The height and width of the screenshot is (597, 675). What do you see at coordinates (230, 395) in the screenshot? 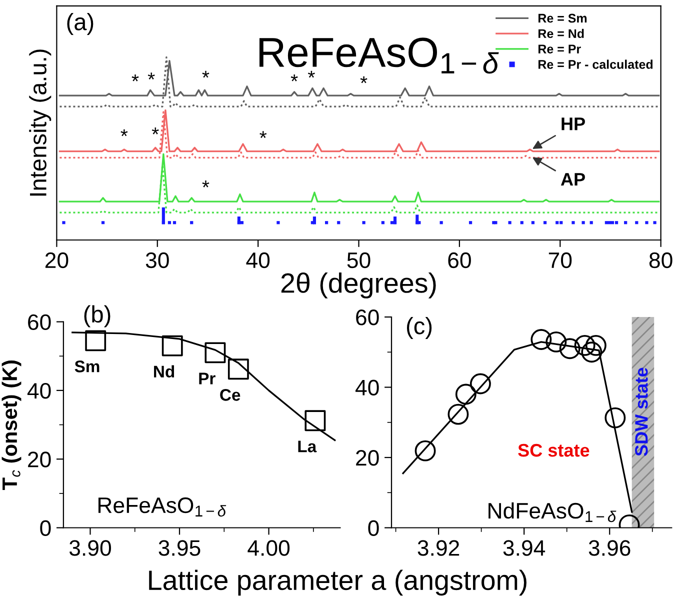
I see `annotation: Ce` at bounding box center [230, 395].